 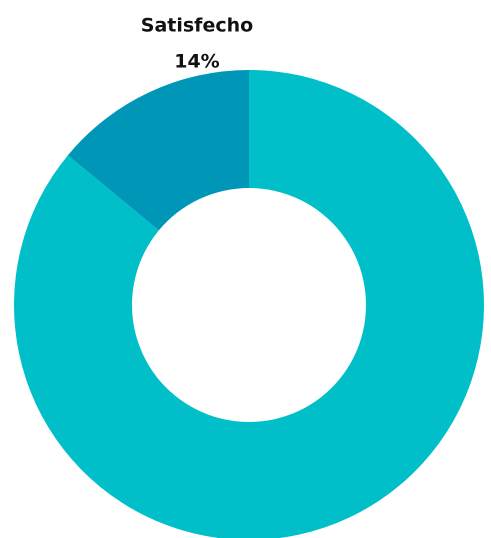 What do you see at coordinates (158, 150) in the screenshot?
I see `donut-slice` at bounding box center [158, 150].